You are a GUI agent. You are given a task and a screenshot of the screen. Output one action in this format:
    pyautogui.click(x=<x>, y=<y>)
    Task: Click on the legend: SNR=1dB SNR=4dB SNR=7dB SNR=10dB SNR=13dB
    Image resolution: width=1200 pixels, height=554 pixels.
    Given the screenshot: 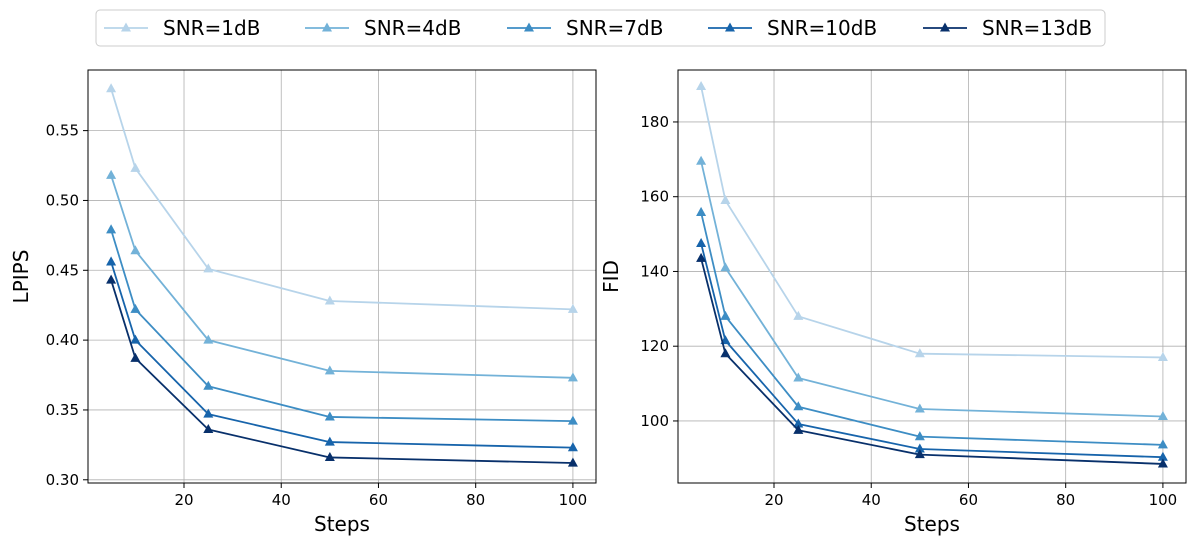 What is the action you would take?
    pyautogui.click(x=600, y=28)
    